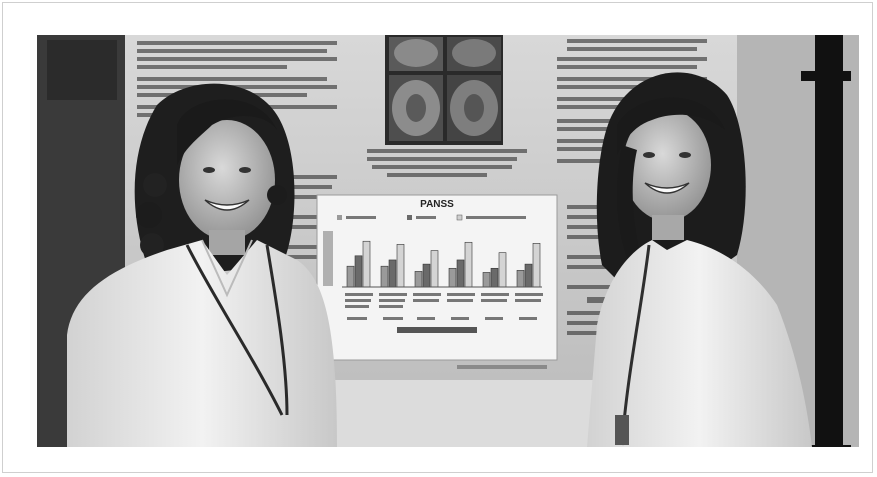  What do you see at coordinates (457, 413) in the screenshot?
I see `lower-poster-area` at bounding box center [457, 413].